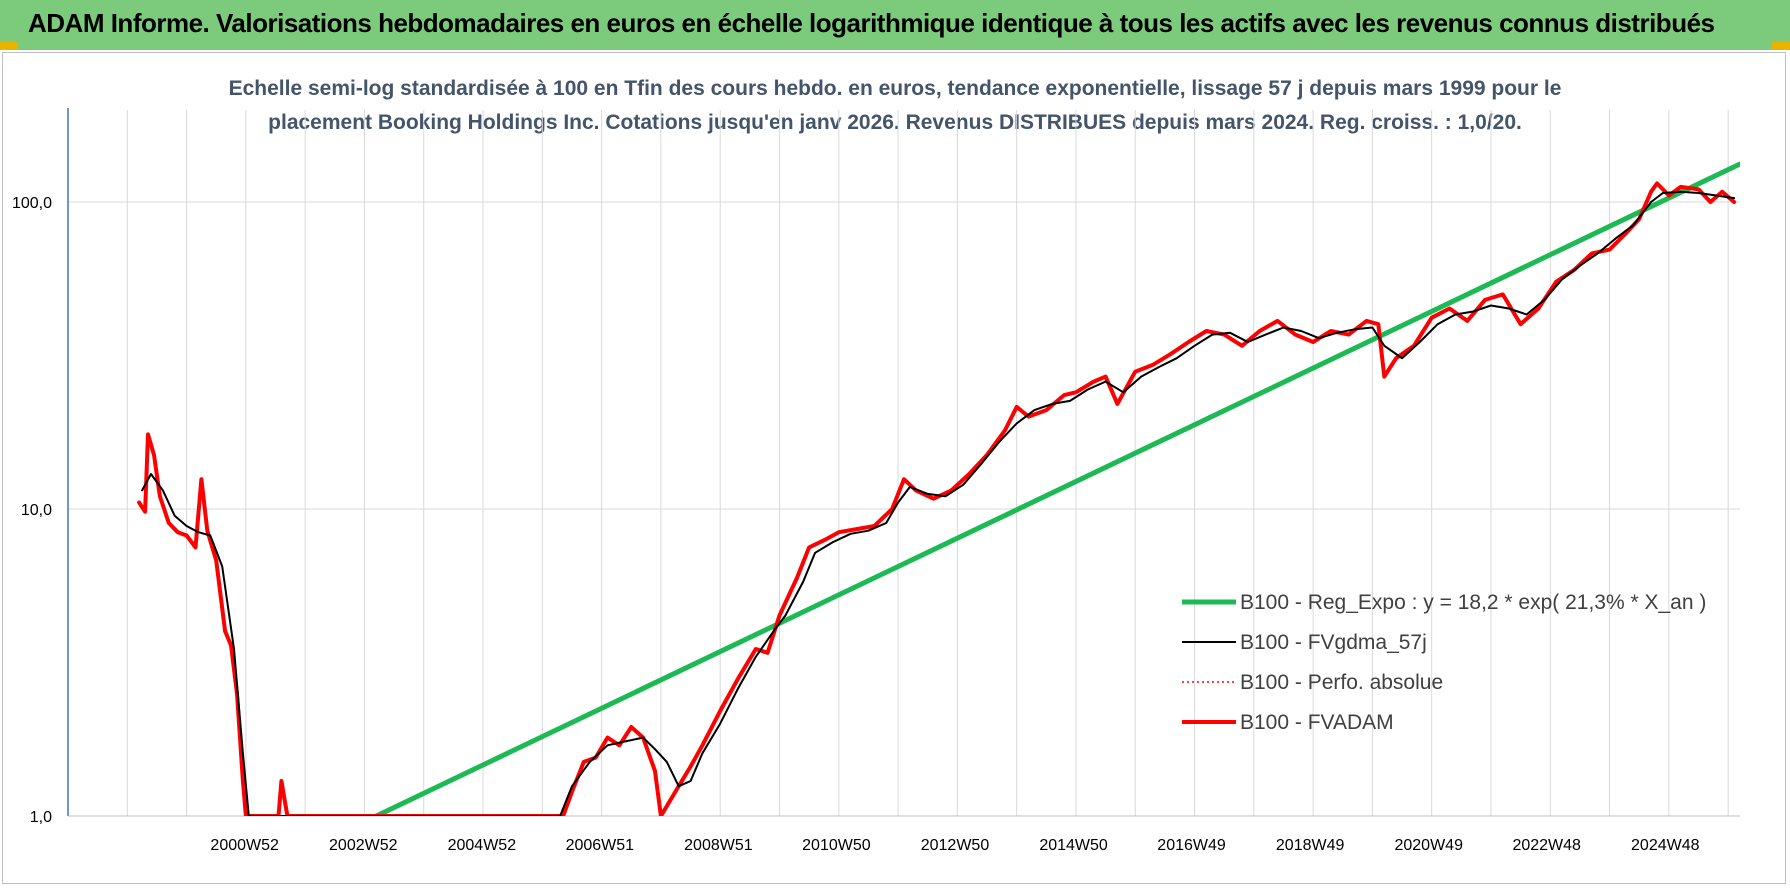 The height and width of the screenshot is (888, 1790). Describe the element at coordinates (244, 845) in the screenshot. I see `x-tick-label: 2000W52` at that location.